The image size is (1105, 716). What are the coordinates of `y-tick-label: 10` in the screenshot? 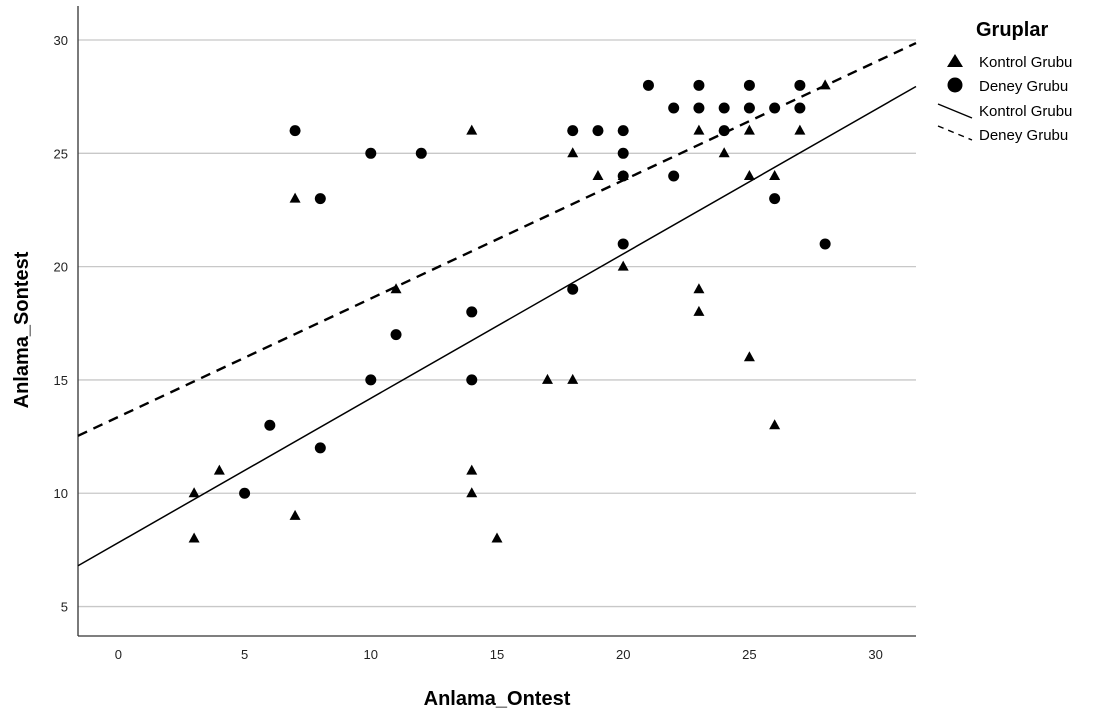 It's located at (61, 493).